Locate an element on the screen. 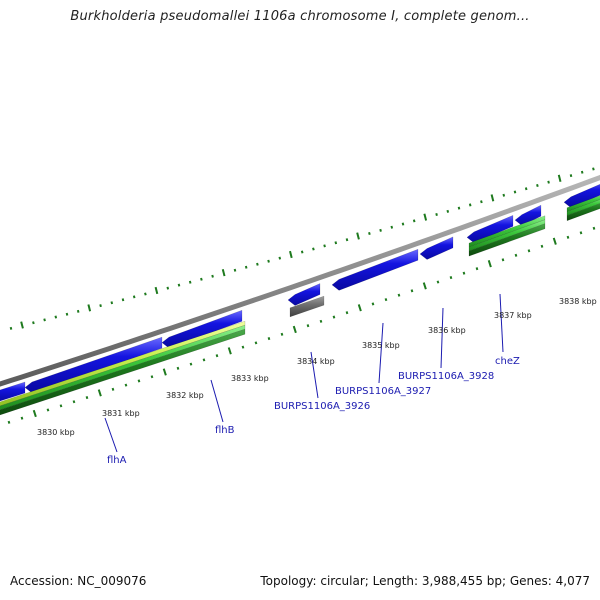 Image resolution: width=600 pixels, height=600 pixels. gene-label-burps1106a-3927: BURPS1106A_3927 is located at coordinates (383, 391).